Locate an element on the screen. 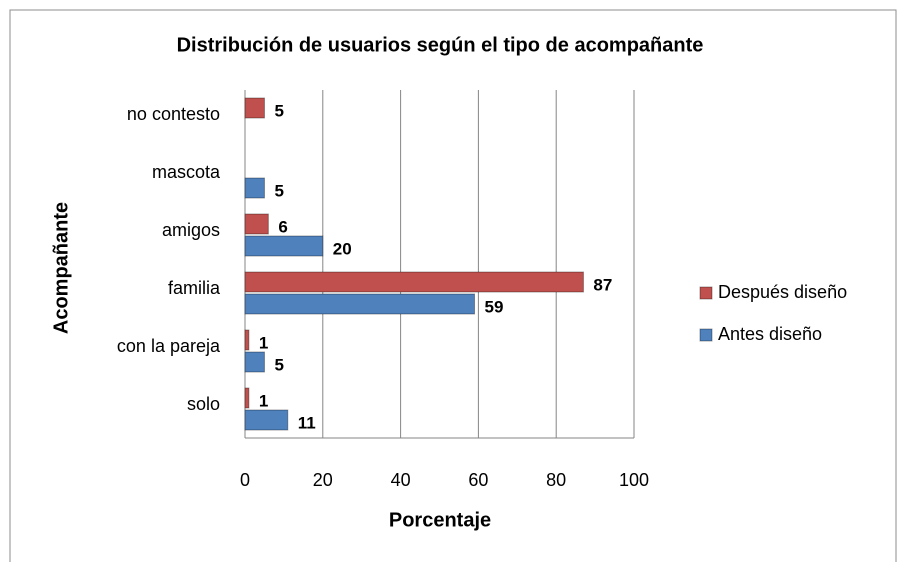 This screenshot has width=906, height=562. x-tick-label: 60 is located at coordinates (478, 480).